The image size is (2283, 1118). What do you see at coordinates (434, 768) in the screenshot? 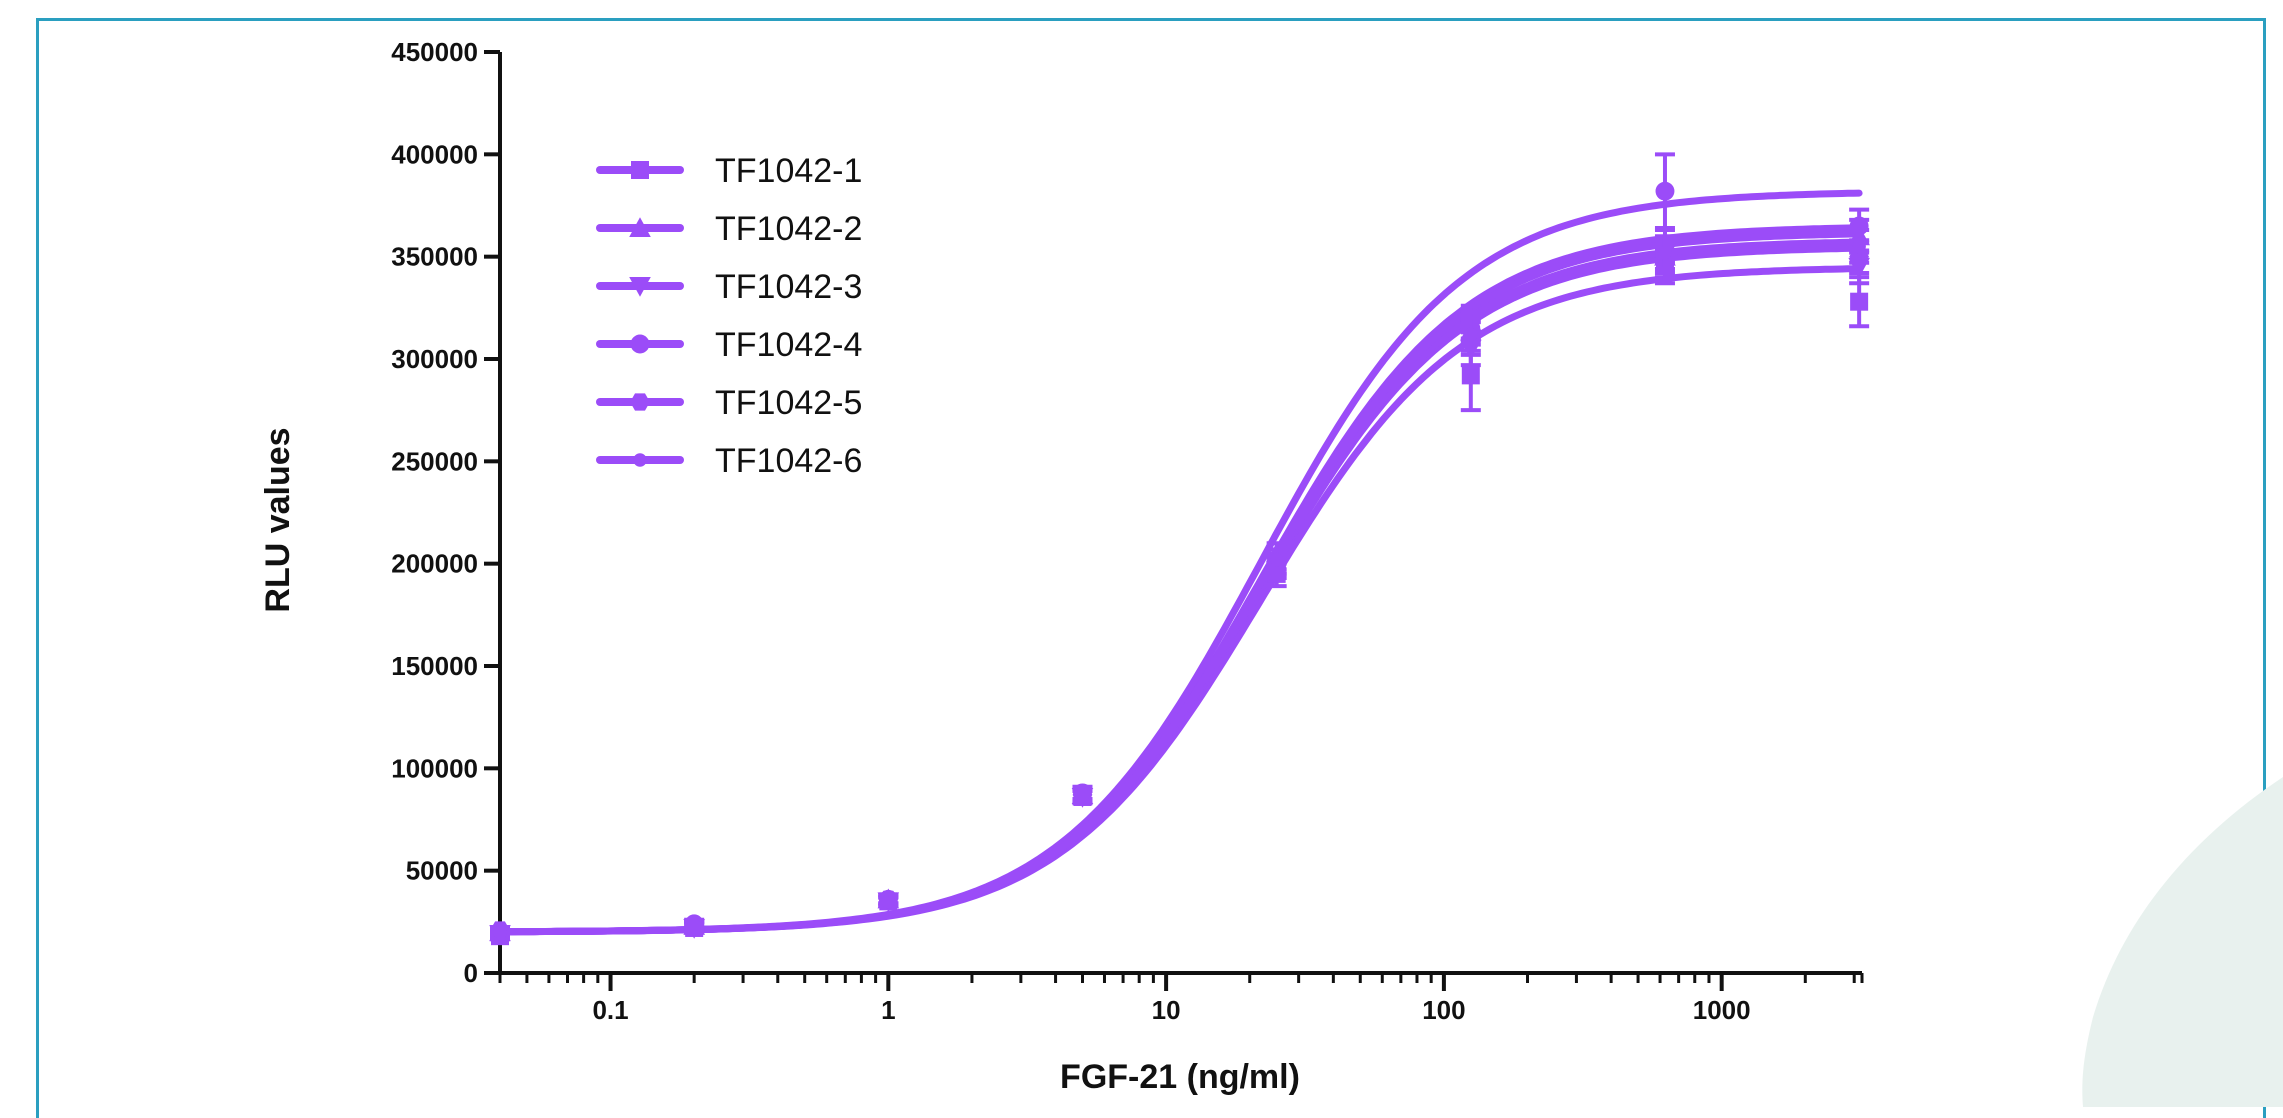
I see `y-tick-label: 100000` at bounding box center [434, 768].